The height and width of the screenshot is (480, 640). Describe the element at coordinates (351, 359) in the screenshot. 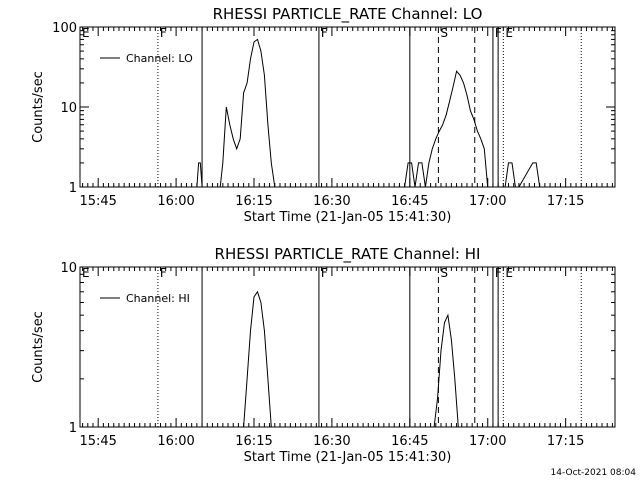

I see `series-line` at that location.